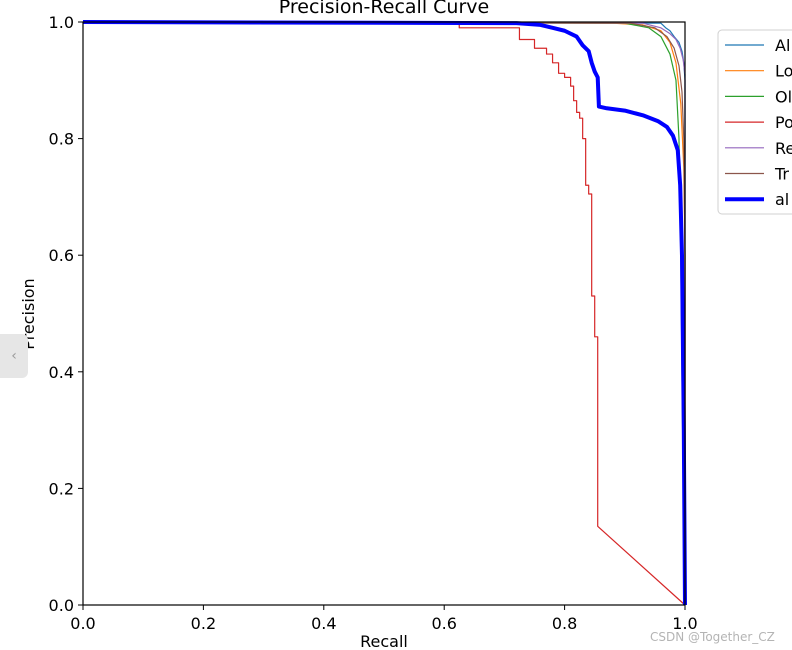 The height and width of the screenshot is (650, 792). What do you see at coordinates (323, 623) in the screenshot?
I see `x-tick-label: 0.4` at bounding box center [323, 623].